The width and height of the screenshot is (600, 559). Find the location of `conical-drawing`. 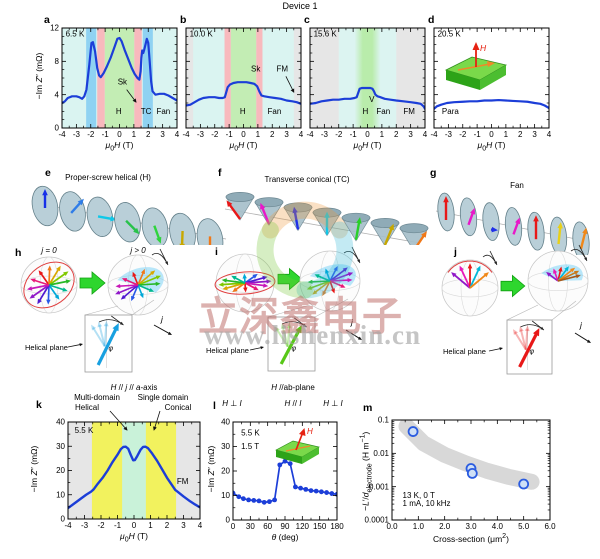

conical-drawing is located at coordinates (326, 218).